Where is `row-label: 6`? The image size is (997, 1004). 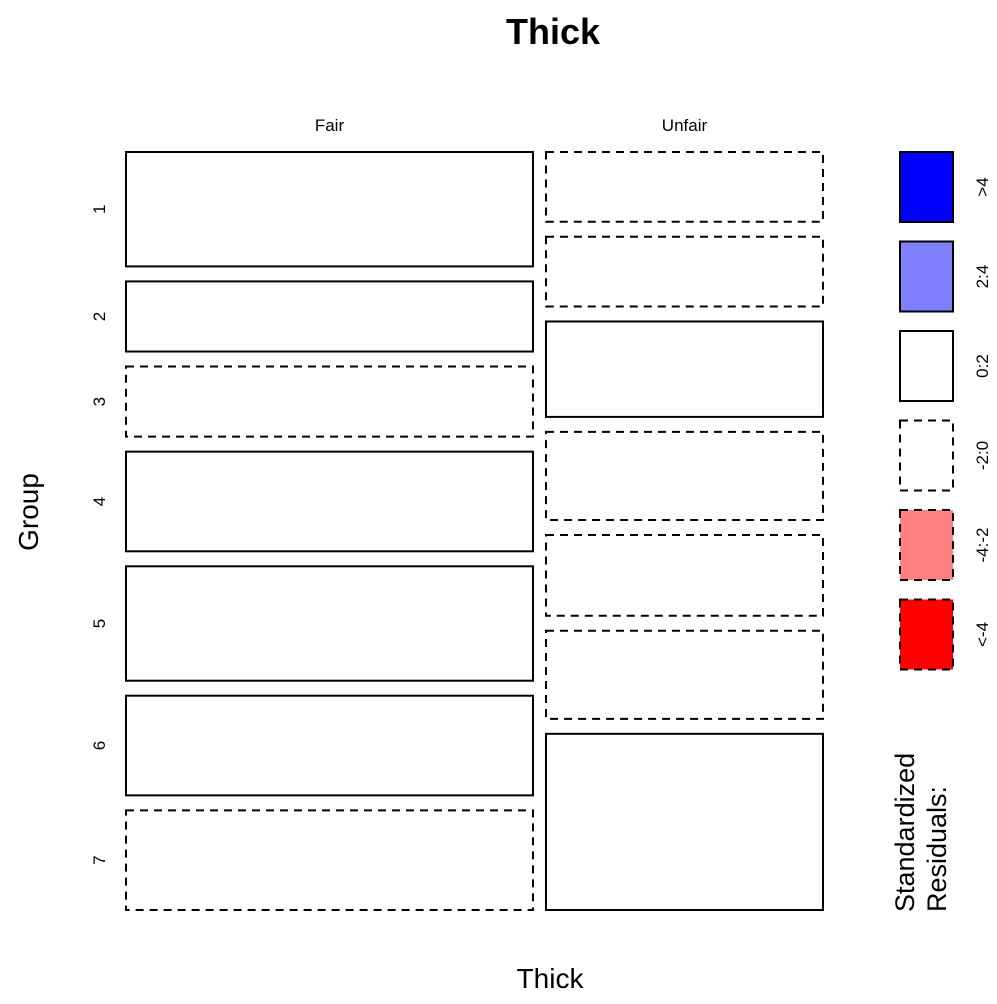 row-label: 6 is located at coordinates (99, 745).